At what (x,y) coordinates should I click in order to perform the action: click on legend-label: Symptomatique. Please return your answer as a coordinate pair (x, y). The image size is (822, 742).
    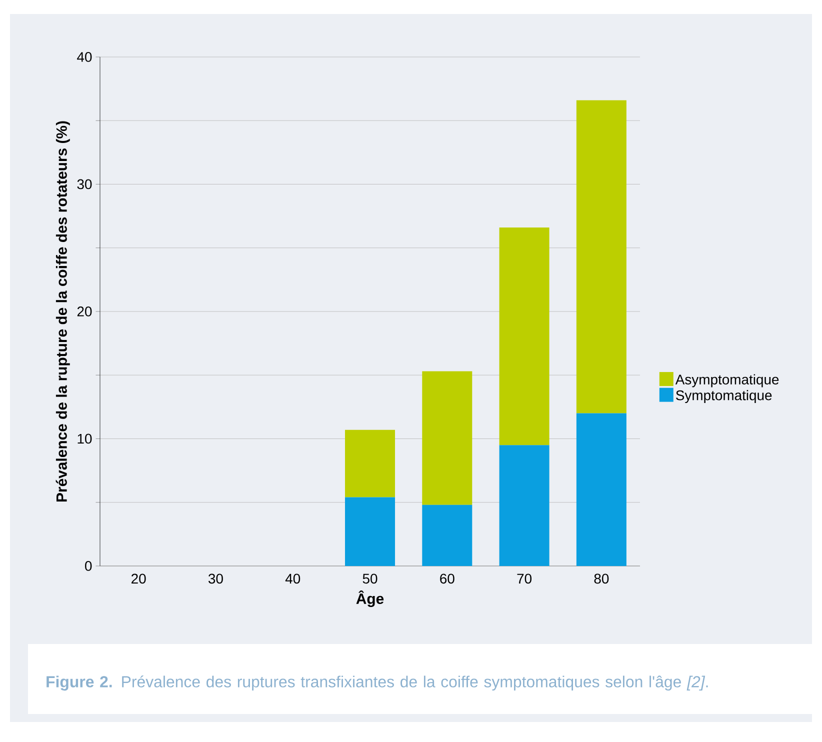
    Looking at the image, I should click on (724, 397).